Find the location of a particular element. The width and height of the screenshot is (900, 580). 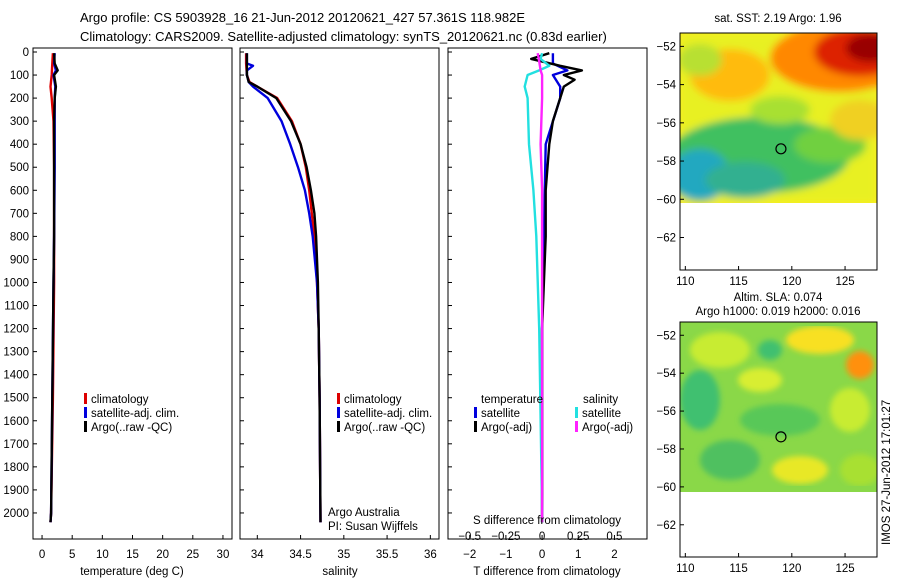

map2-frame is located at coordinates (778, 439).